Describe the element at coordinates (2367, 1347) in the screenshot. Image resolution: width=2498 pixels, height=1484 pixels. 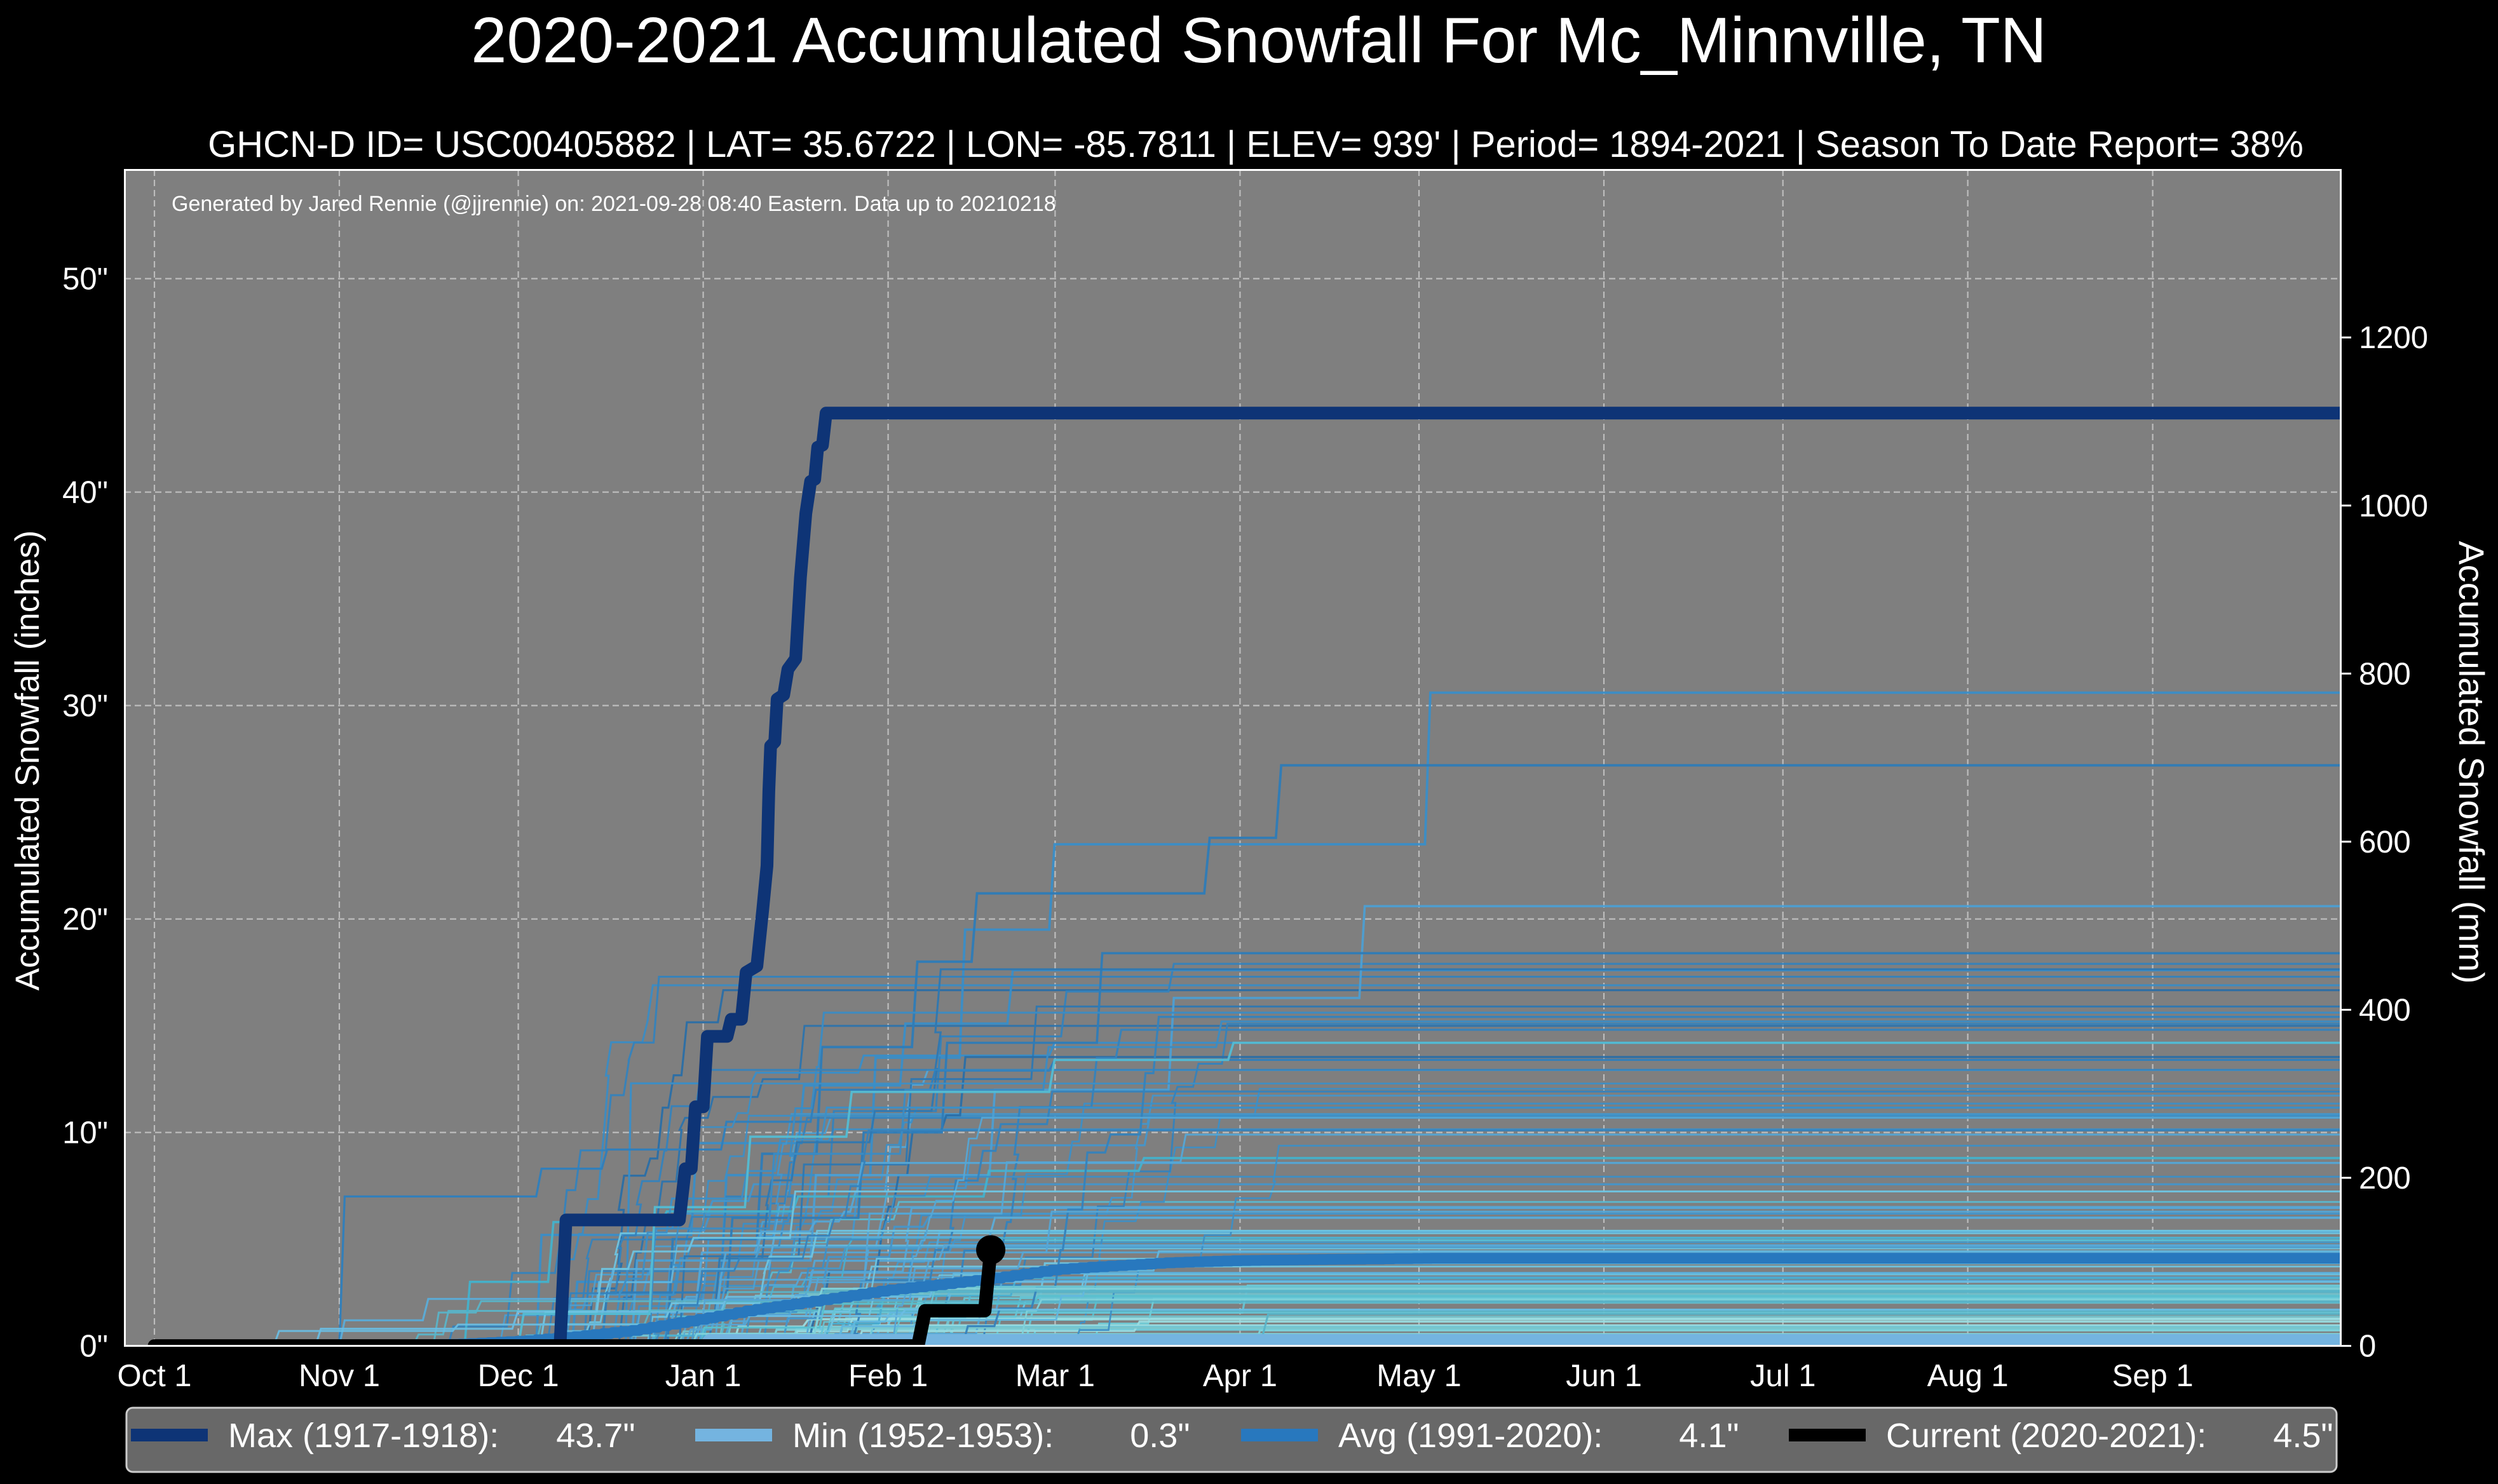
I see `svg-text: 0` at that location.